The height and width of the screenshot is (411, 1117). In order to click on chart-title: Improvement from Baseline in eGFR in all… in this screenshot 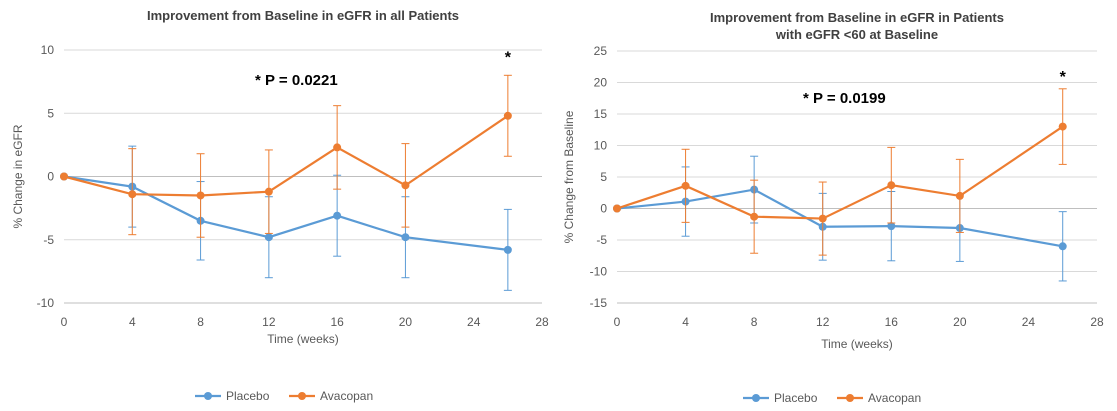, I will do `click(303, 15)`.